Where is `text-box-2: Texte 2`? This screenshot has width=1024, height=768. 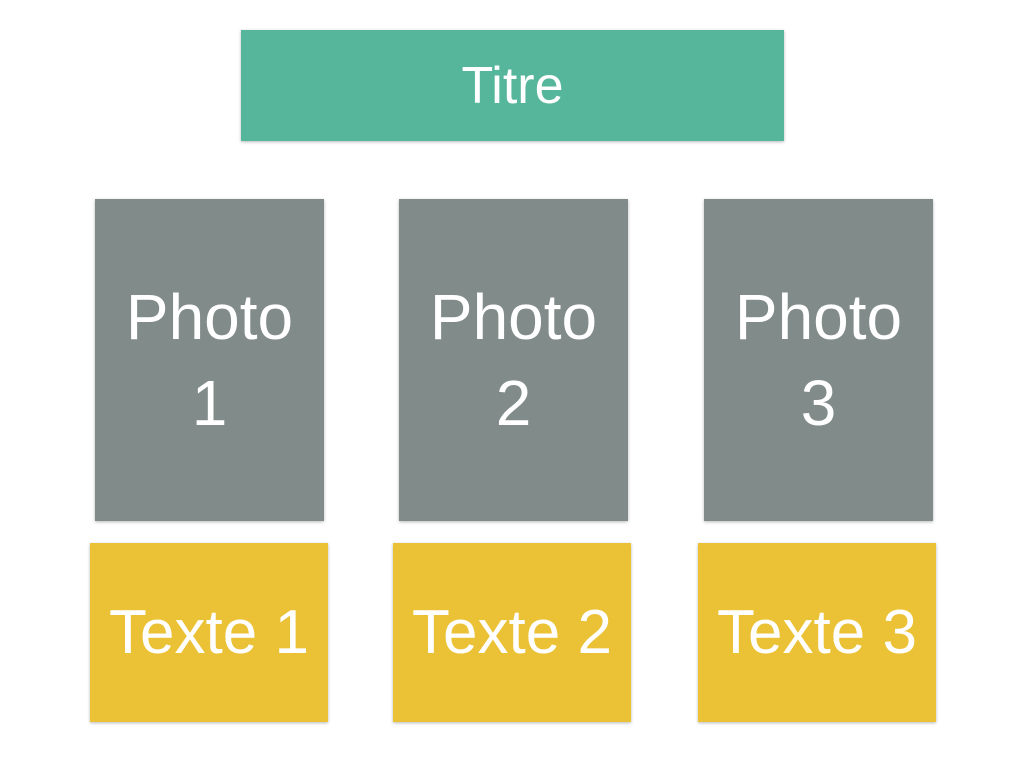
text-box-2: Texte 2 is located at coordinates (512, 632).